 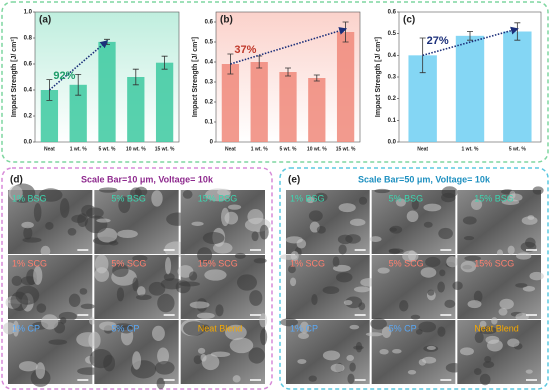 What do you see at coordinates (245, 50) in the screenshot?
I see `annotation: 37%` at bounding box center [245, 50].